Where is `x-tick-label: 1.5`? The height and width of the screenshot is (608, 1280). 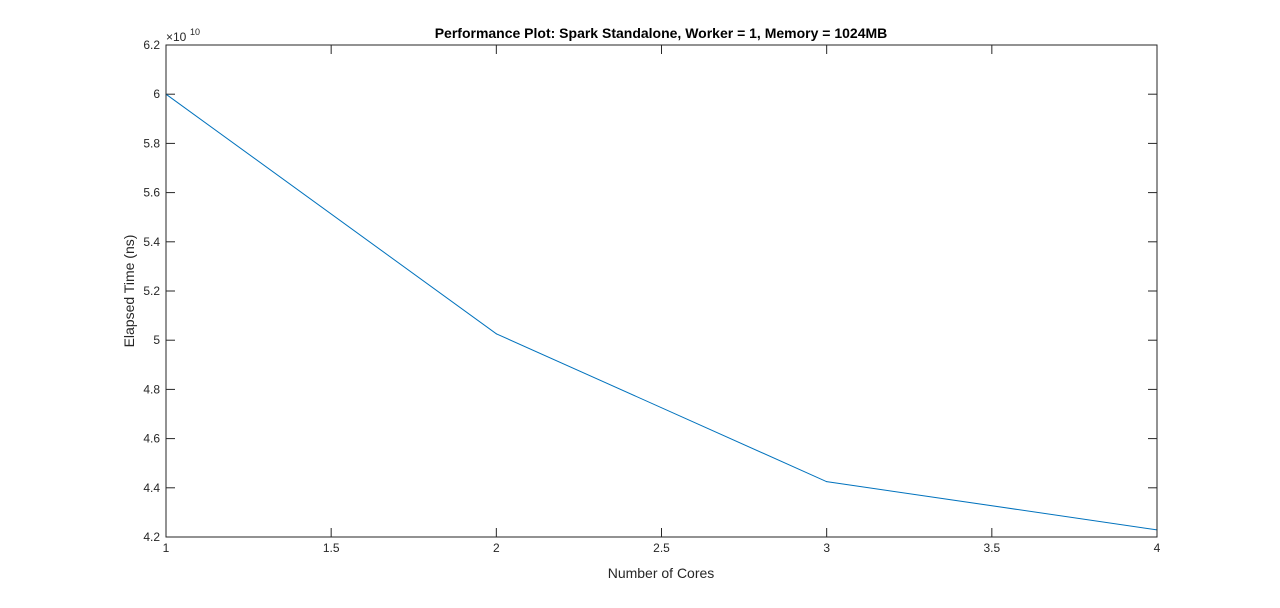
x-tick-label: 1.5 is located at coordinates (331, 548).